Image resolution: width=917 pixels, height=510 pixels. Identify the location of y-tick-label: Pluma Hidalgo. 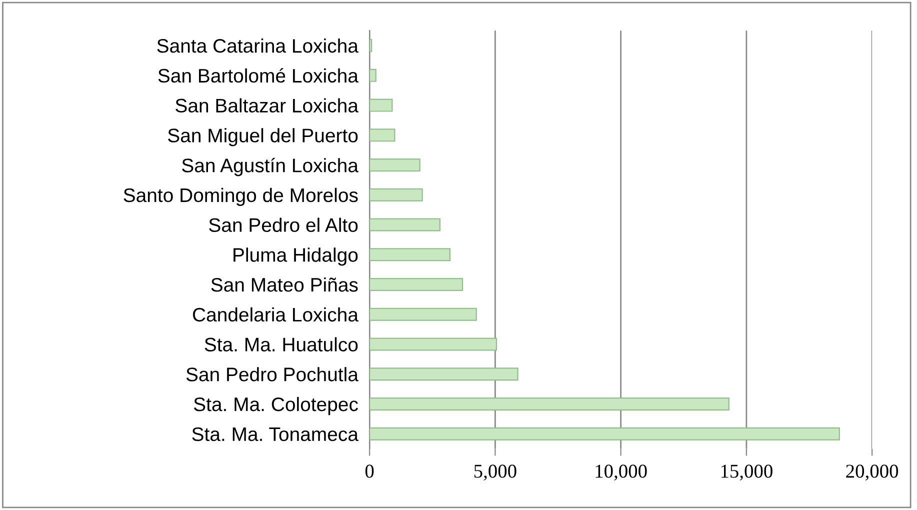
(296, 257).